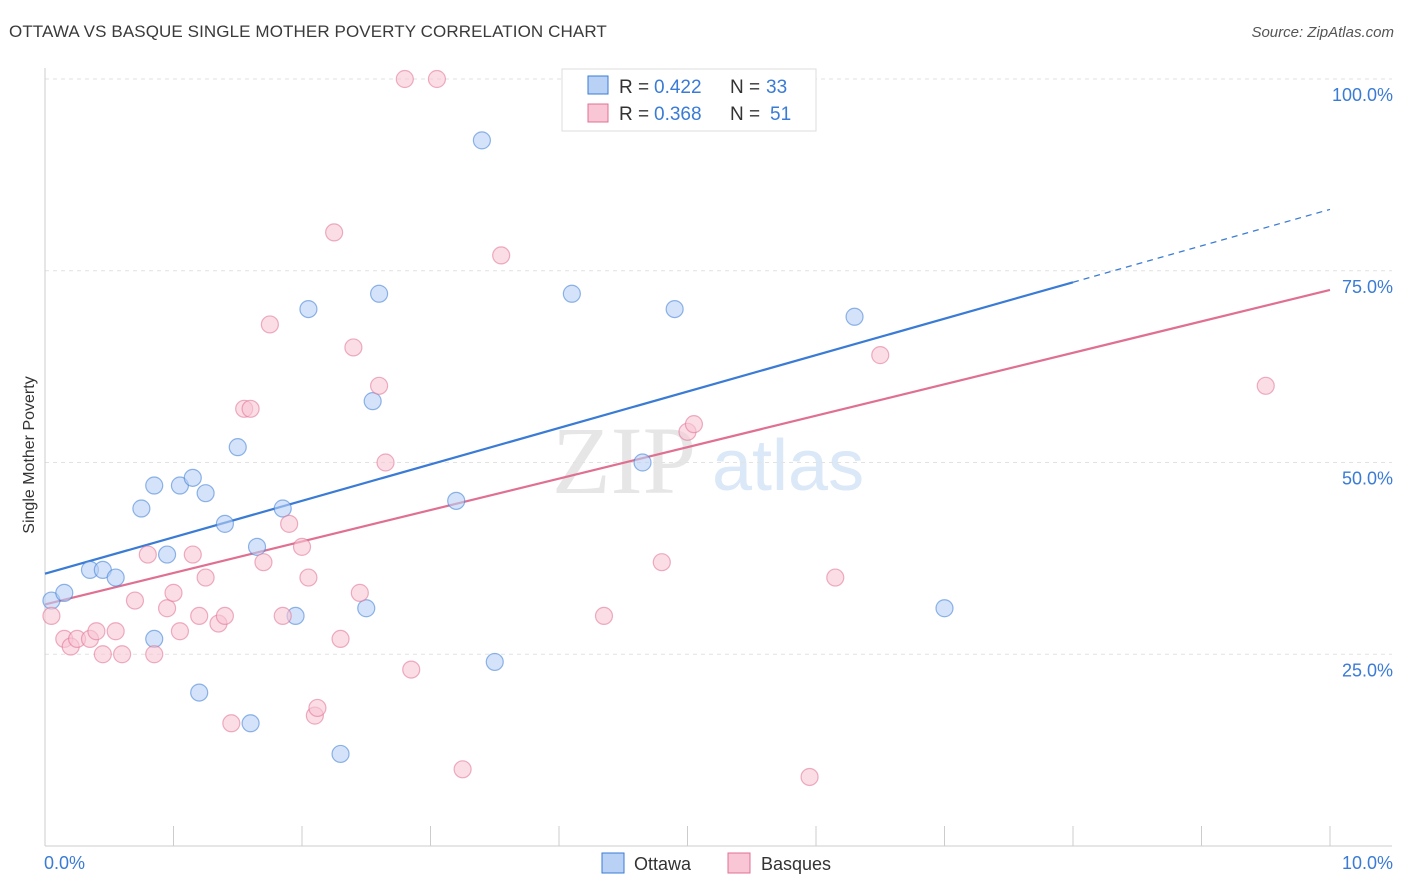  Describe the element at coordinates (663, 864) in the screenshot. I see `bottom-legend-label-ottawa: Ottawa` at that location.